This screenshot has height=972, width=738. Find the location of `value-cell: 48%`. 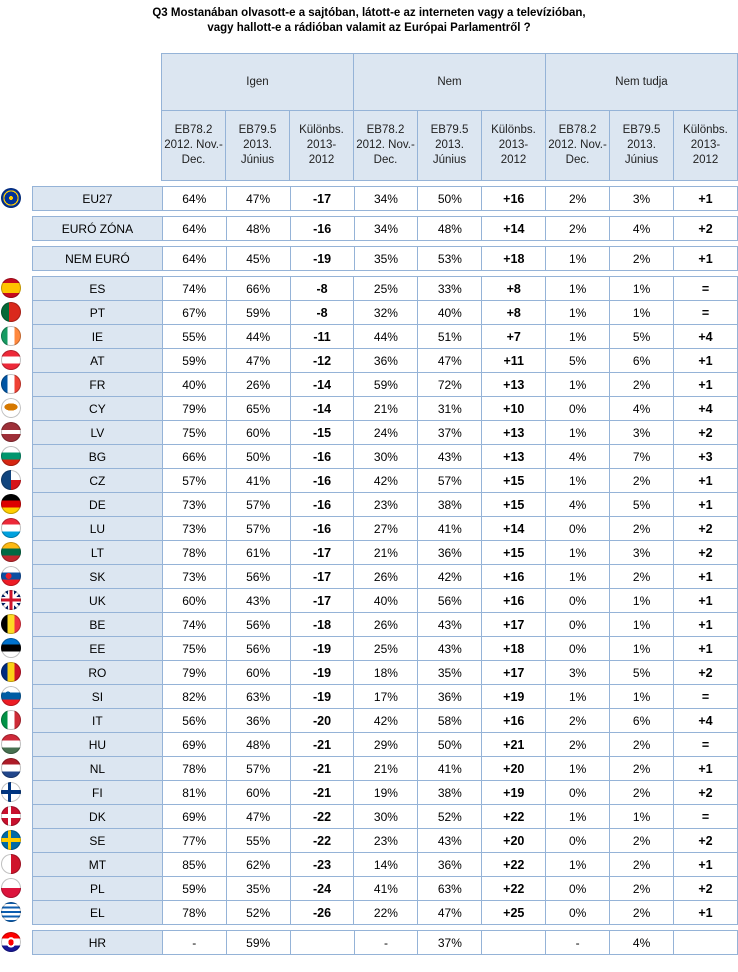

value-cell: 48% is located at coordinates (258, 744).